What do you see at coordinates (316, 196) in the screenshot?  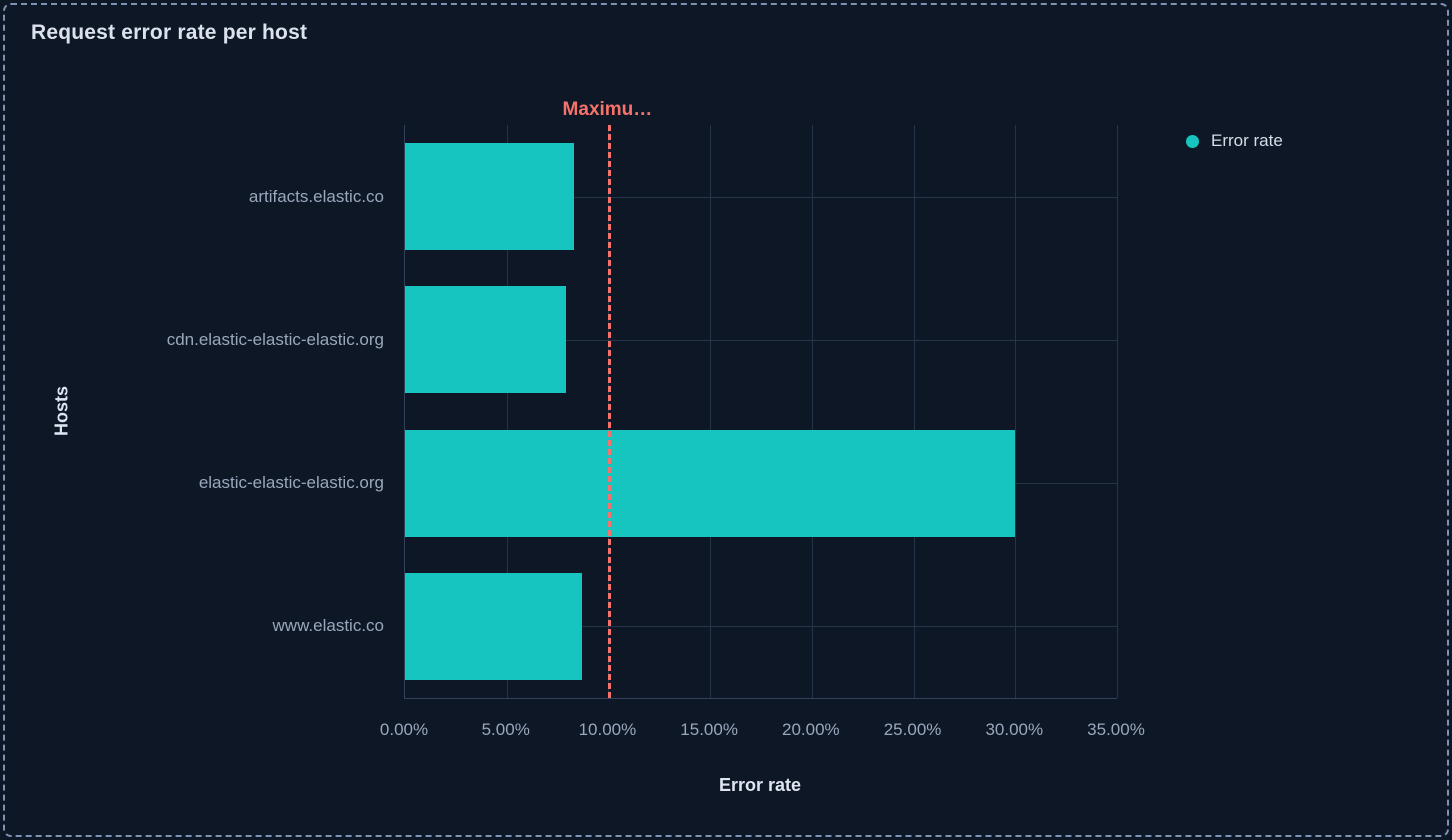 I see `y-axis-label: artifacts.elastic.co` at bounding box center [316, 196].